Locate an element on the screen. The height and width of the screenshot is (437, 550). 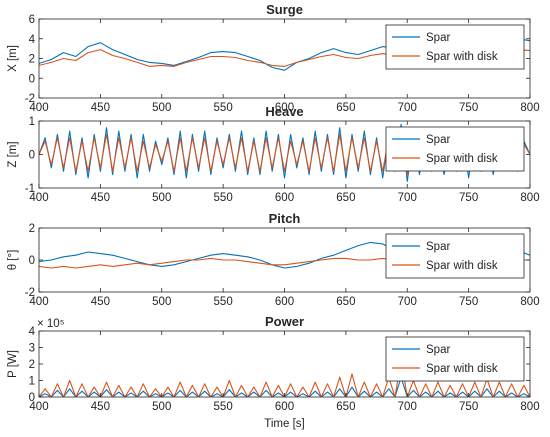
surge-xtick-label: 800 is located at coordinates (529, 108).